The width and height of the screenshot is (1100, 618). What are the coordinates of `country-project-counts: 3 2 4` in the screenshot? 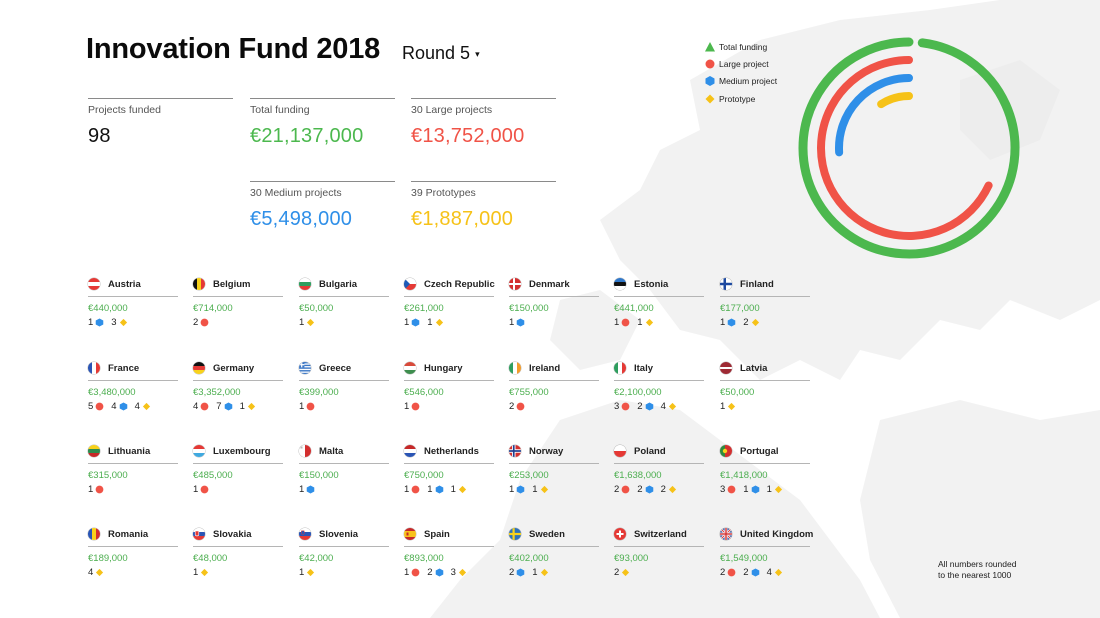 It's located at (659, 406).